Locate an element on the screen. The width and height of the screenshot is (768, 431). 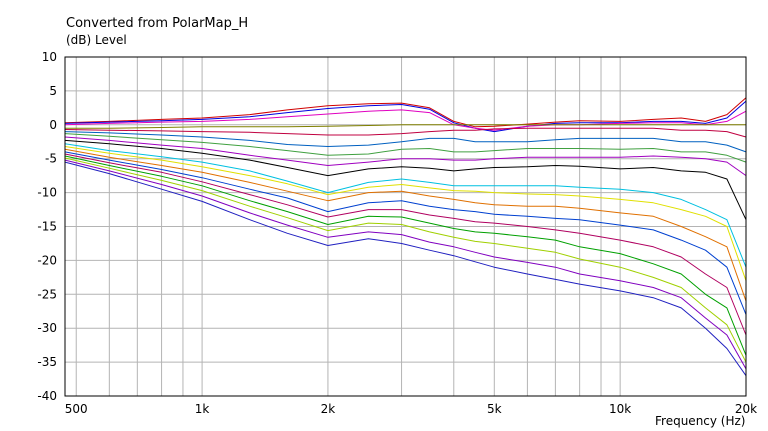
y-tick-label: 5 is located at coordinates (53, 91).